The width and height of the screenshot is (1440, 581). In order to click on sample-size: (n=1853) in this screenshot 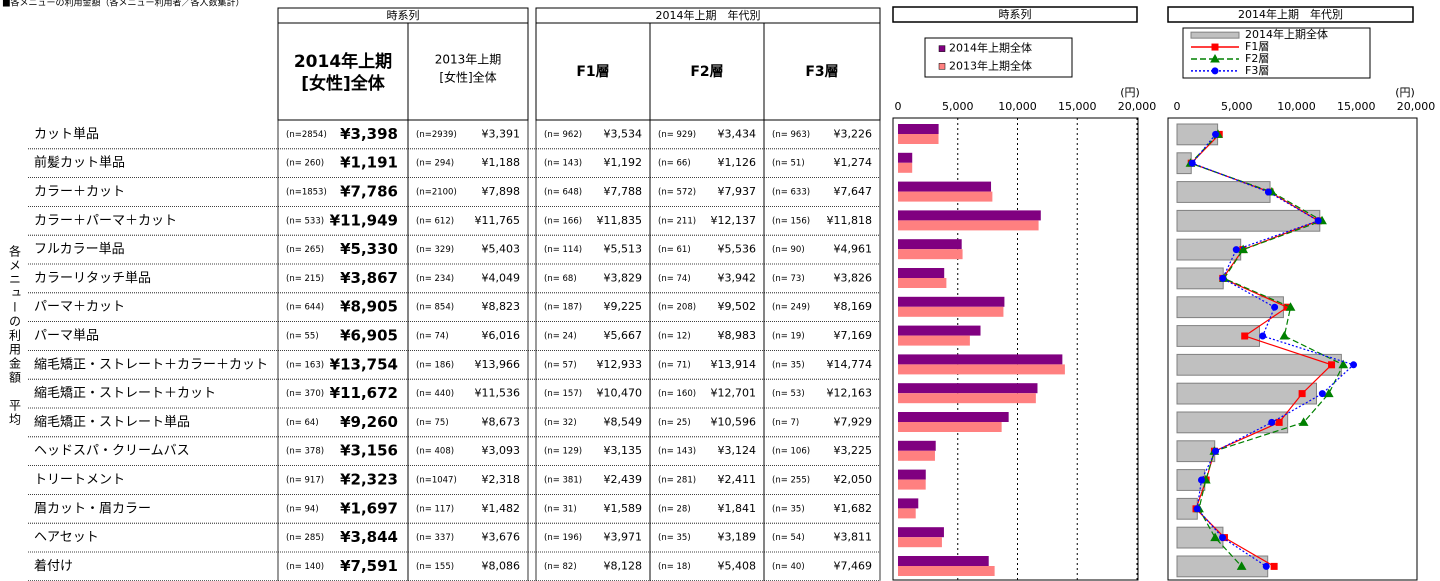, I will do `click(306, 193)`.